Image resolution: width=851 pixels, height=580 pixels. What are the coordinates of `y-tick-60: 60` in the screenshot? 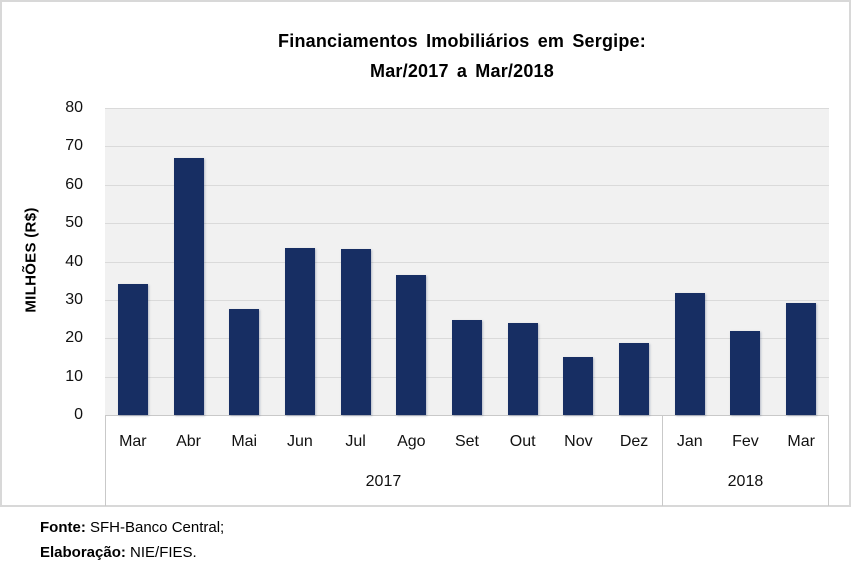 It's located at (74, 184).